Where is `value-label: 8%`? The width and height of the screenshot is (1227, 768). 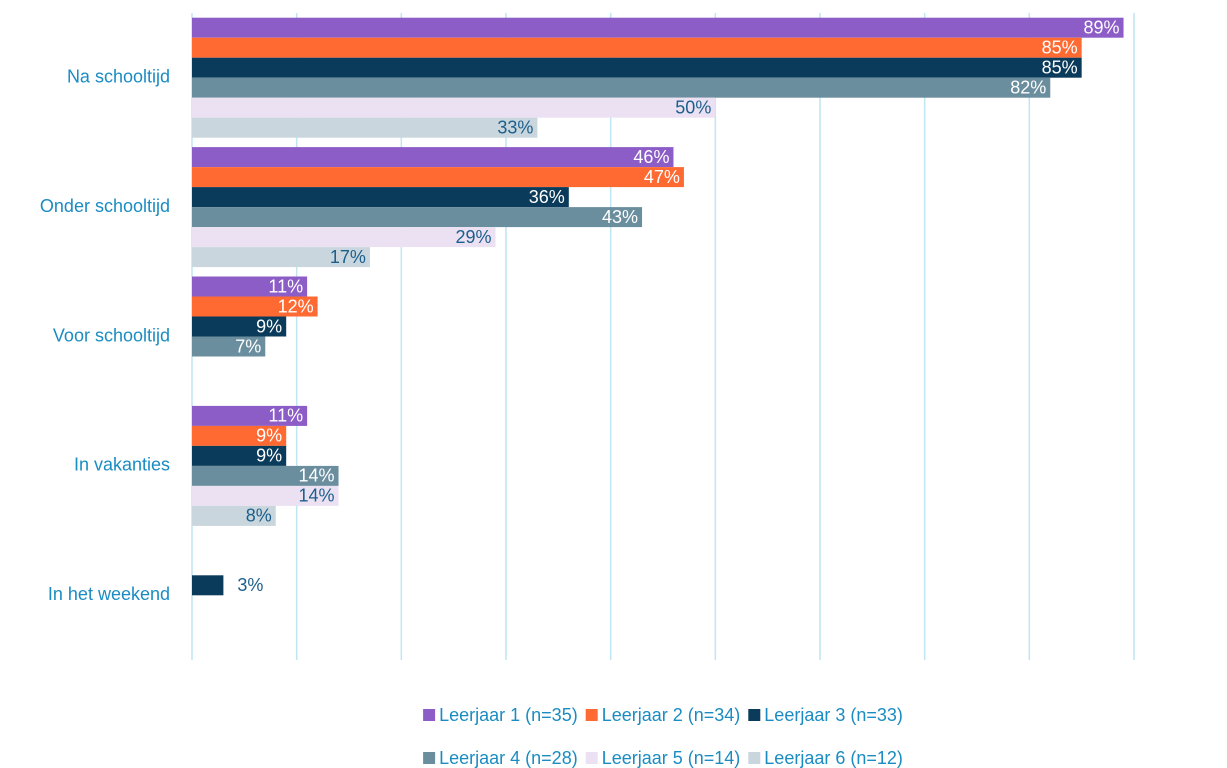 value-label: 8% is located at coordinates (259, 516).